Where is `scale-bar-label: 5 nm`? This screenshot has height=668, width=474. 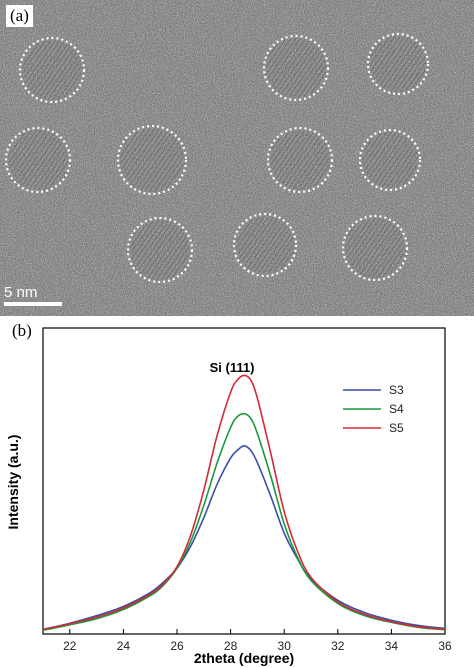 scale-bar-label: 5 nm is located at coordinates (21, 292).